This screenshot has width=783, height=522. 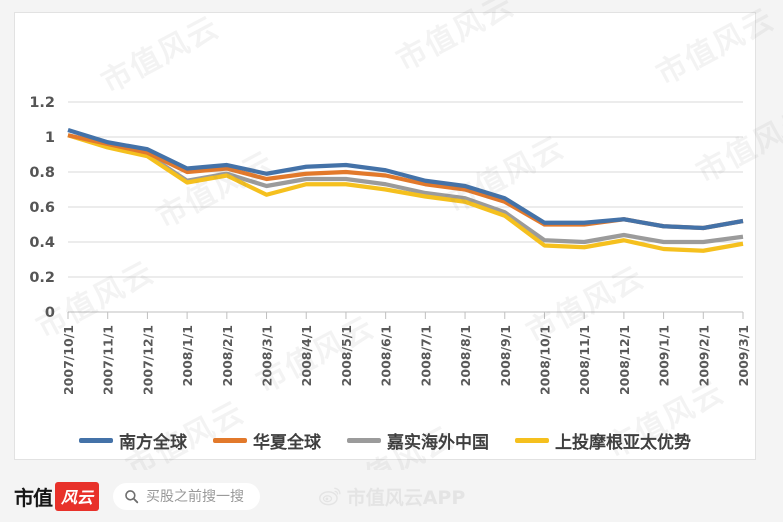 I want to click on x-axis-tick-label: 2008/2/1, so click(x=227, y=355).